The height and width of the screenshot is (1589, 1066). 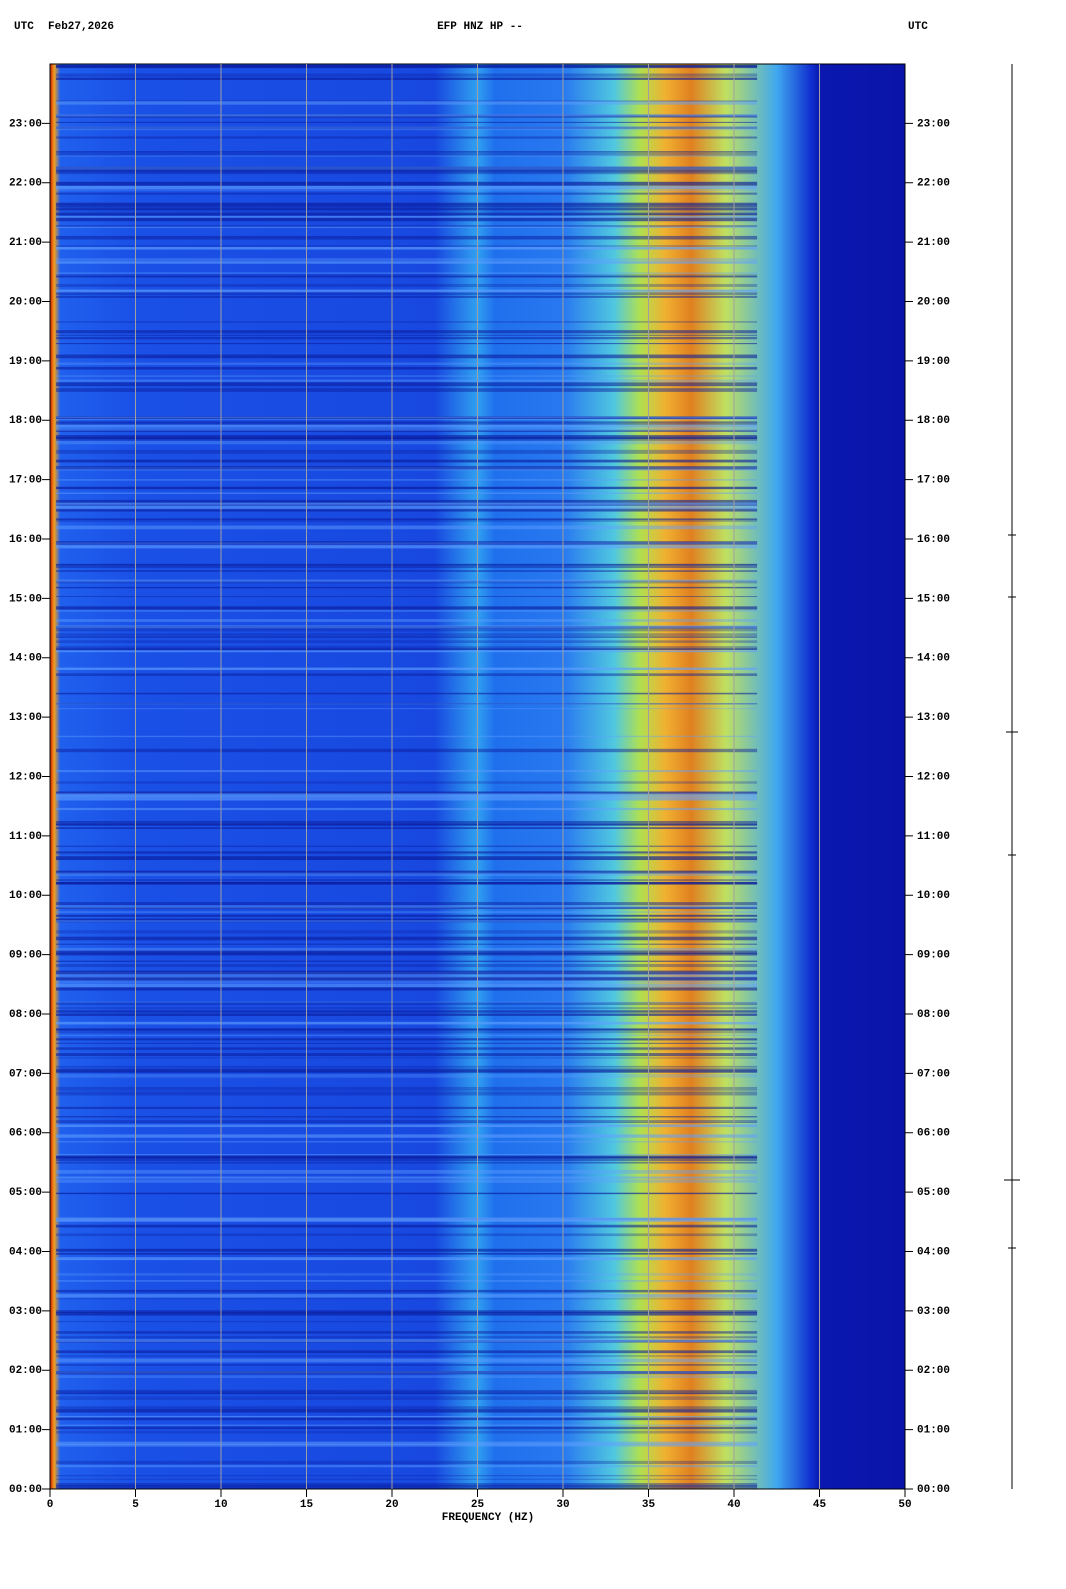 What do you see at coordinates (307, 1505) in the screenshot?
I see `x-tick-label: 15` at bounding box center [307, 1505].